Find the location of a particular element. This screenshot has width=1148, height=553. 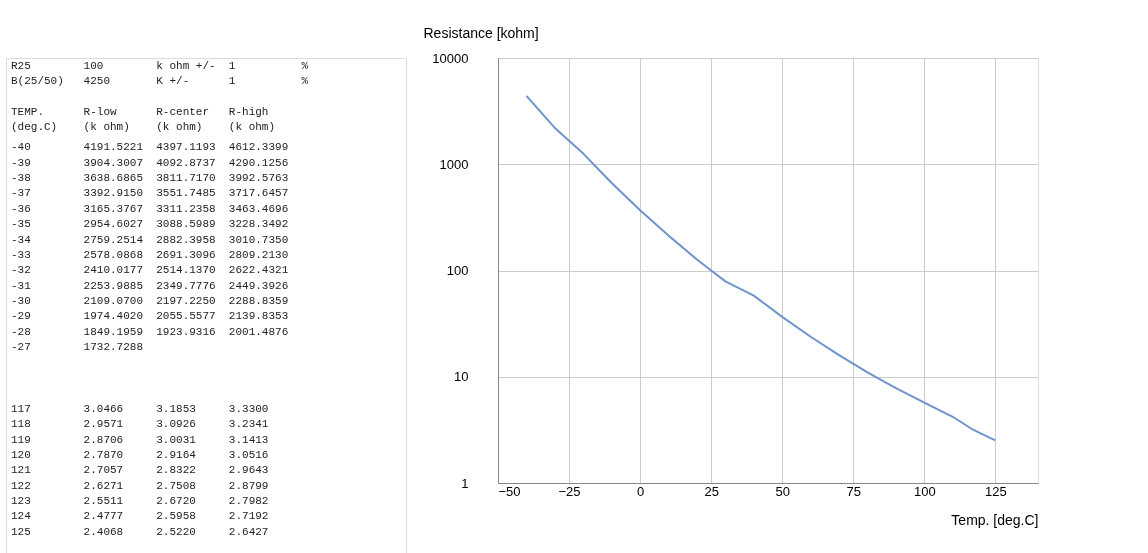

x-tick-label: 0 is located at coordinates (640, 491).